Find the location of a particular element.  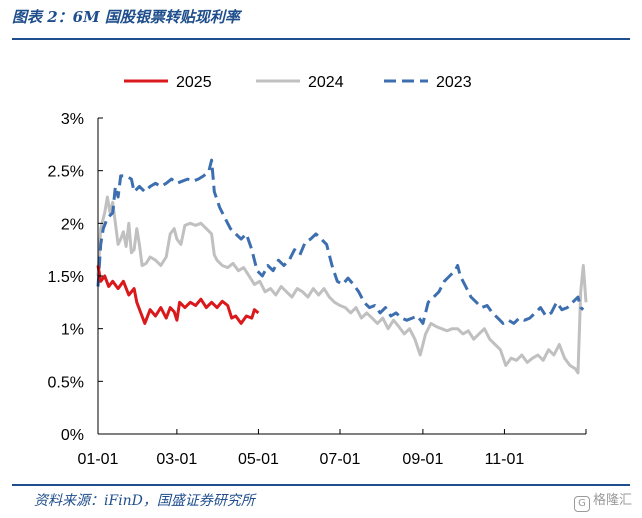

y-tick-label: 1.5% is located at coordinates (66, 277).